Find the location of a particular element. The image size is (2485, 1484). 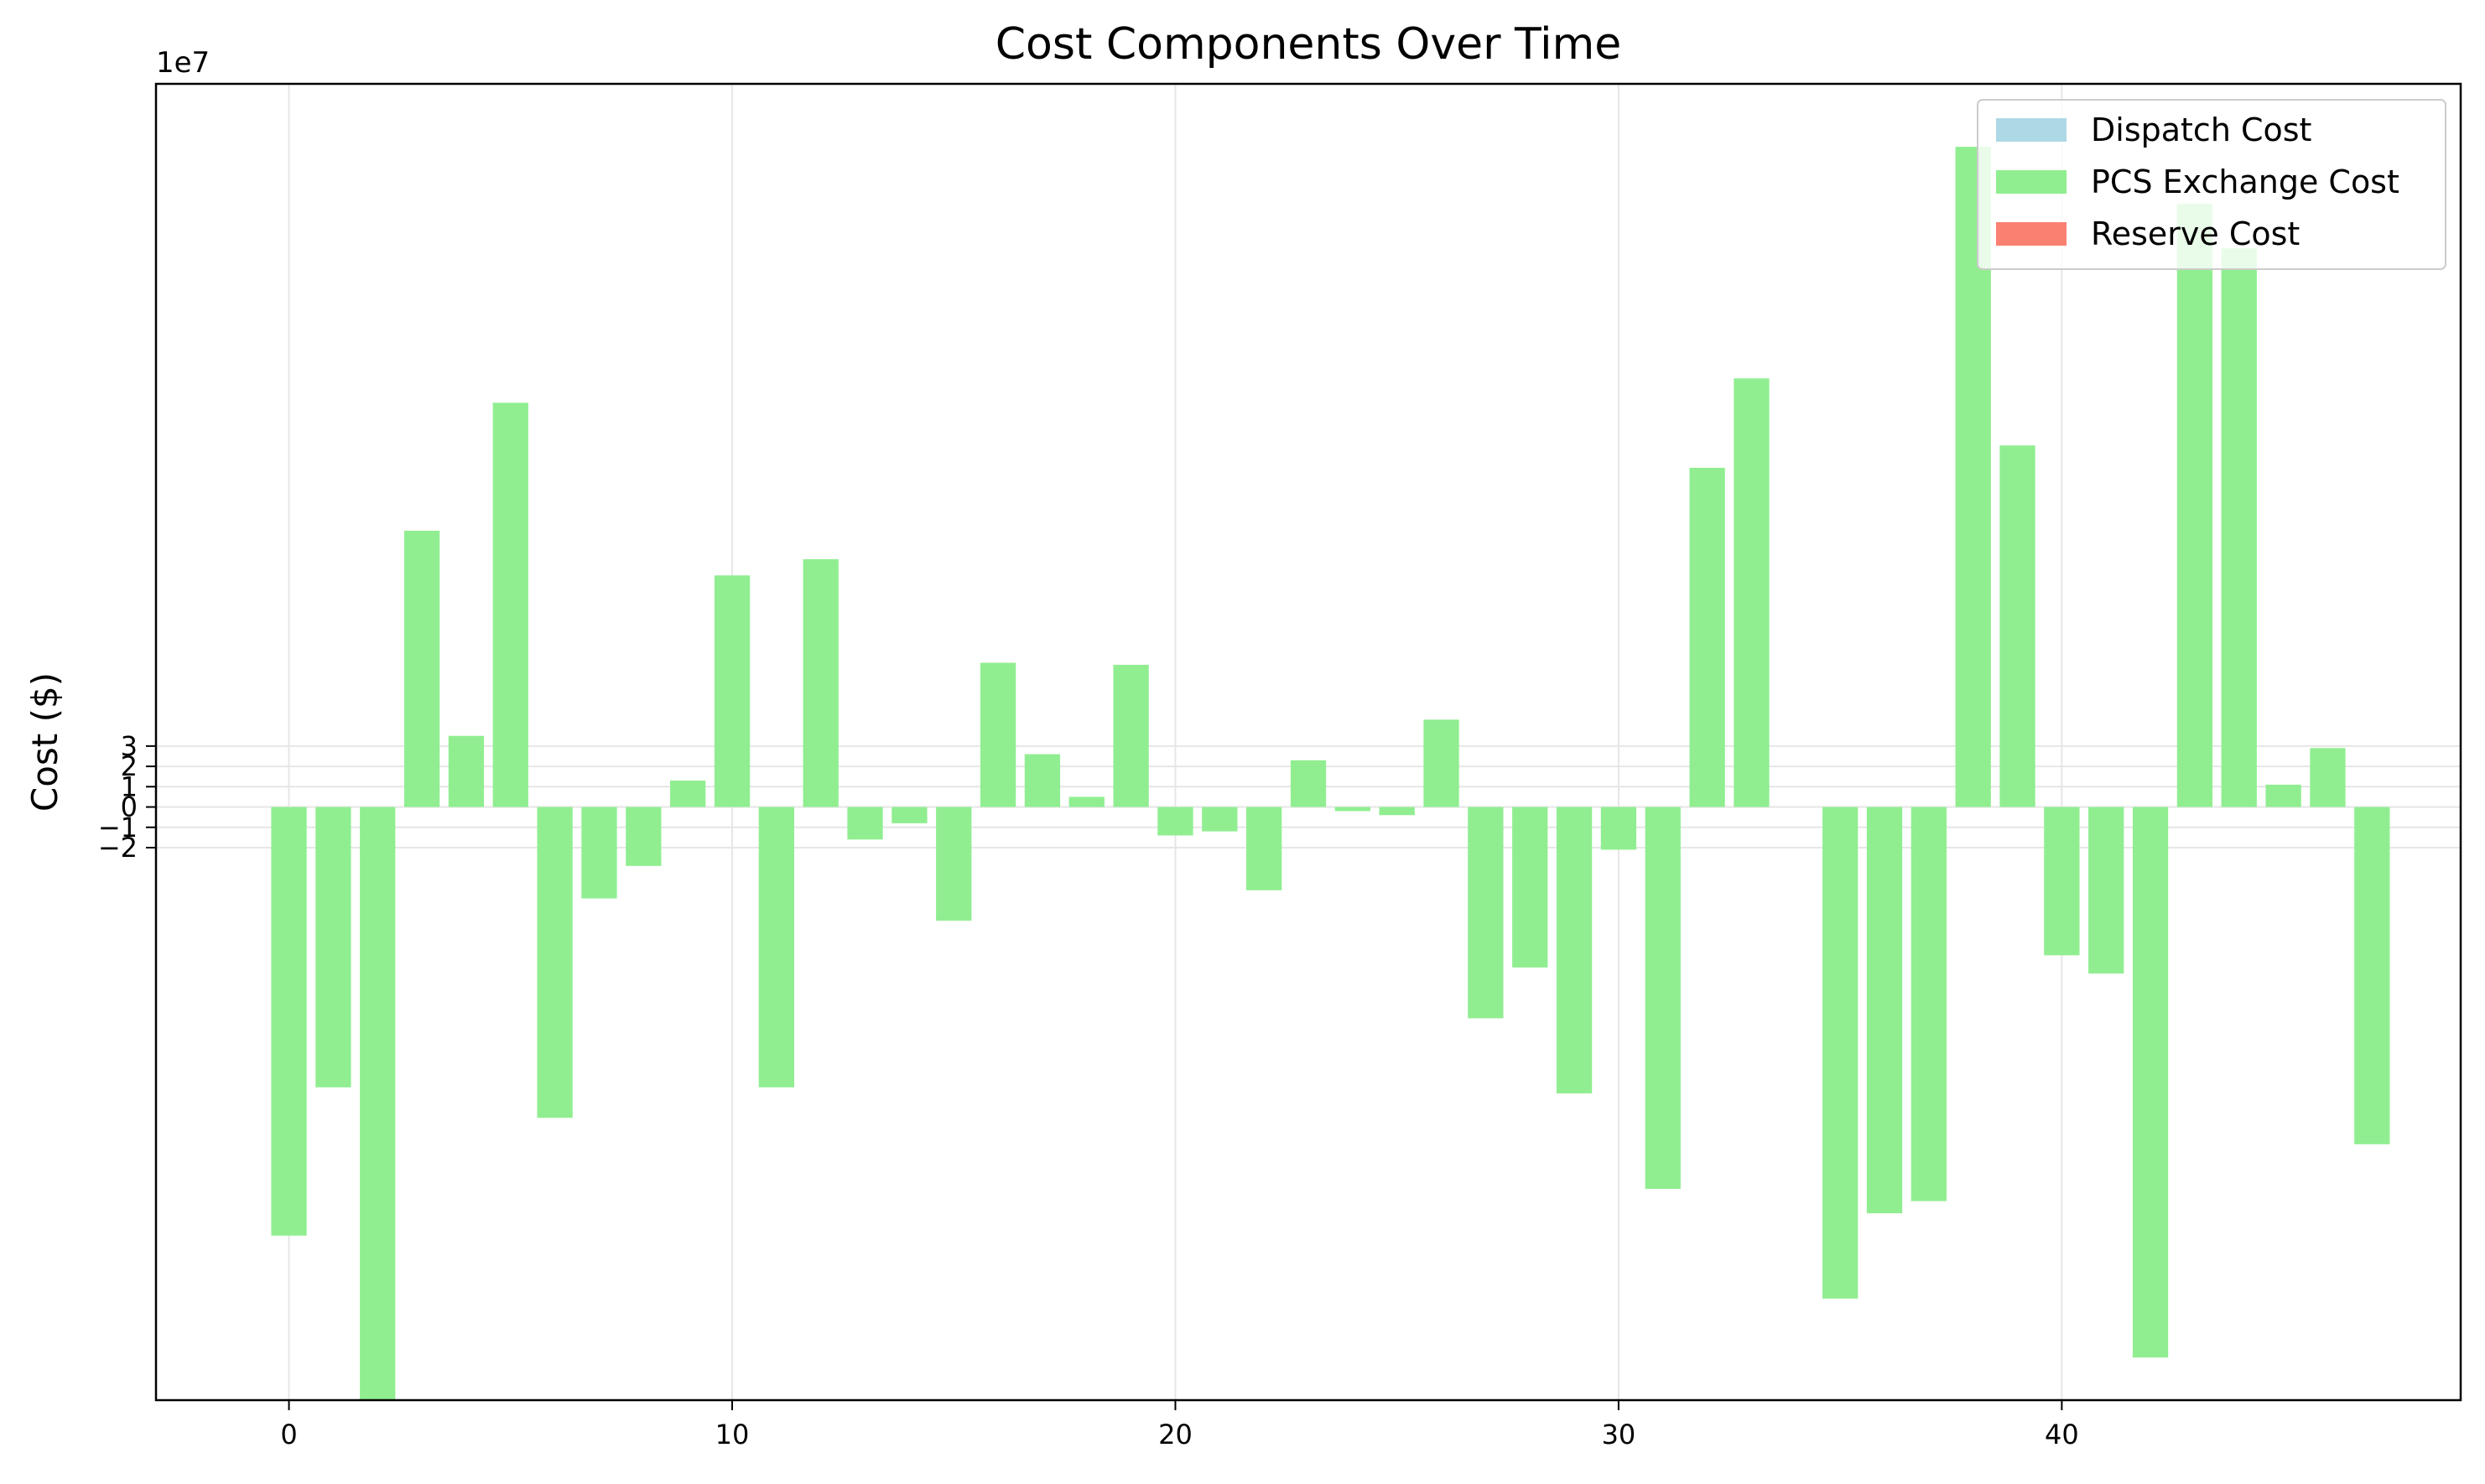

y-offset-label: 1e7 is located at coordinates (183, 63).